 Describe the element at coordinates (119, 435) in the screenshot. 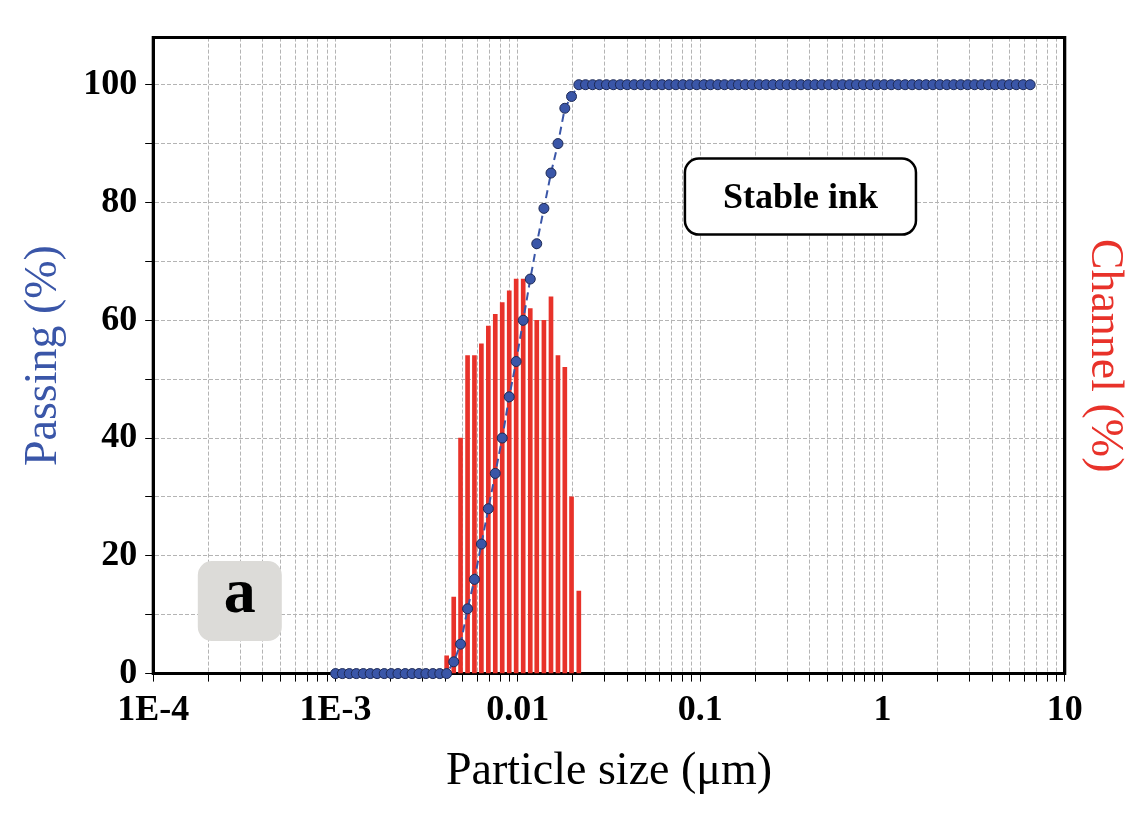

I see `y-tick-label: 40` at that location.